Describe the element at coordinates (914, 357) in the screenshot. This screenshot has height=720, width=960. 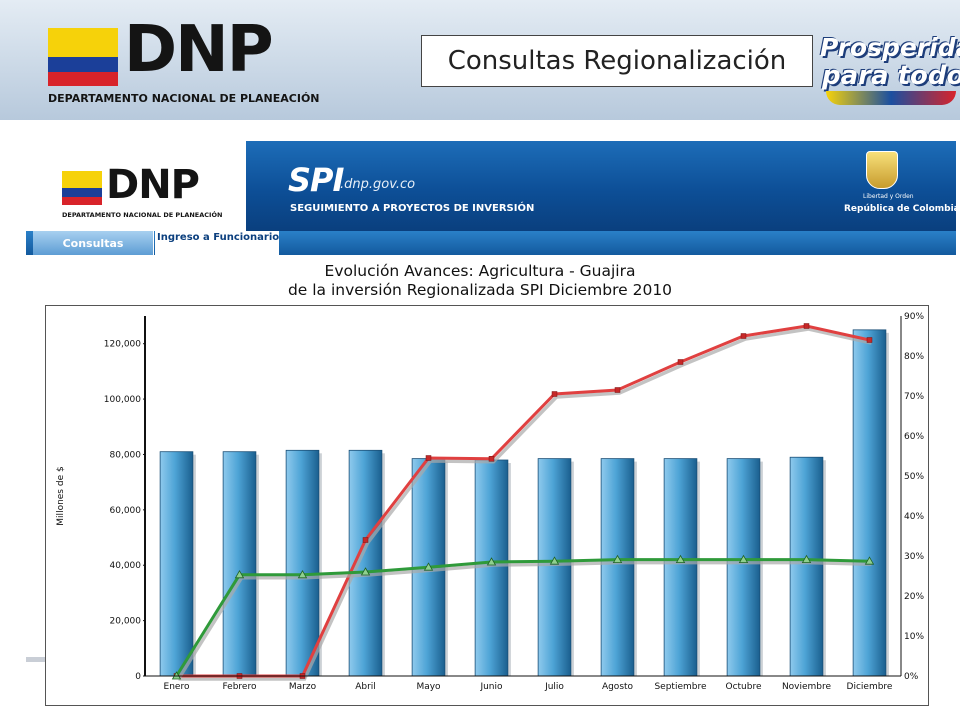
I see `y2-tick-label: 80%` at that location.